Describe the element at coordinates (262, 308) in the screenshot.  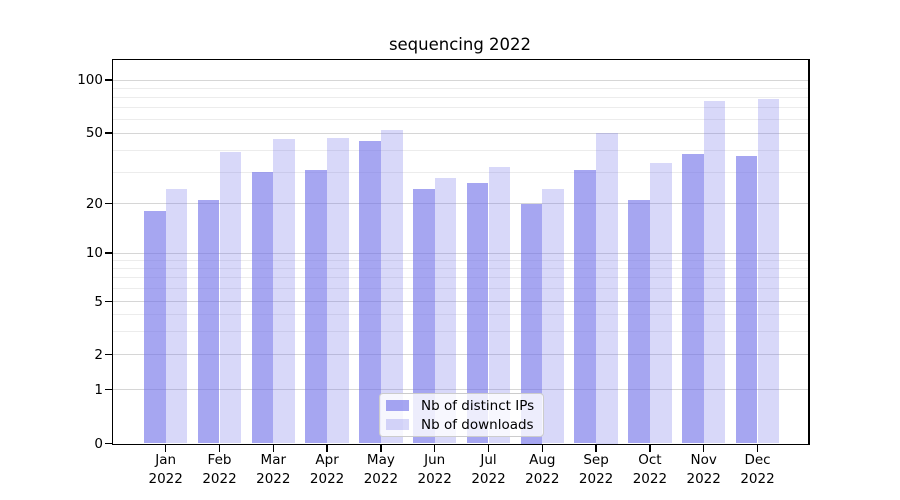
I see `bar-distinct-ips-mar` at that location.